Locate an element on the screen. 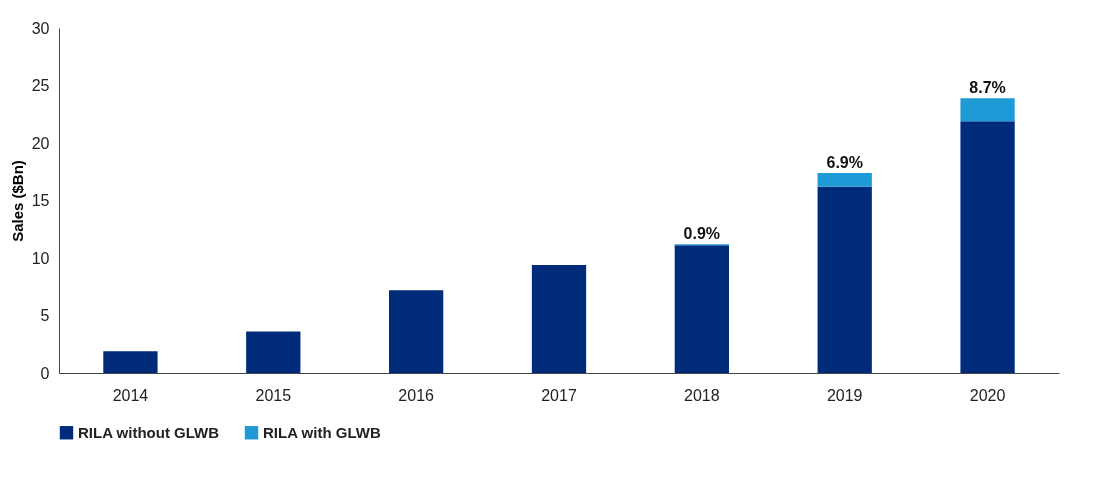 The image size is (1105, 481). x-tick-label: 2018 is located at coordinates (702, 395).